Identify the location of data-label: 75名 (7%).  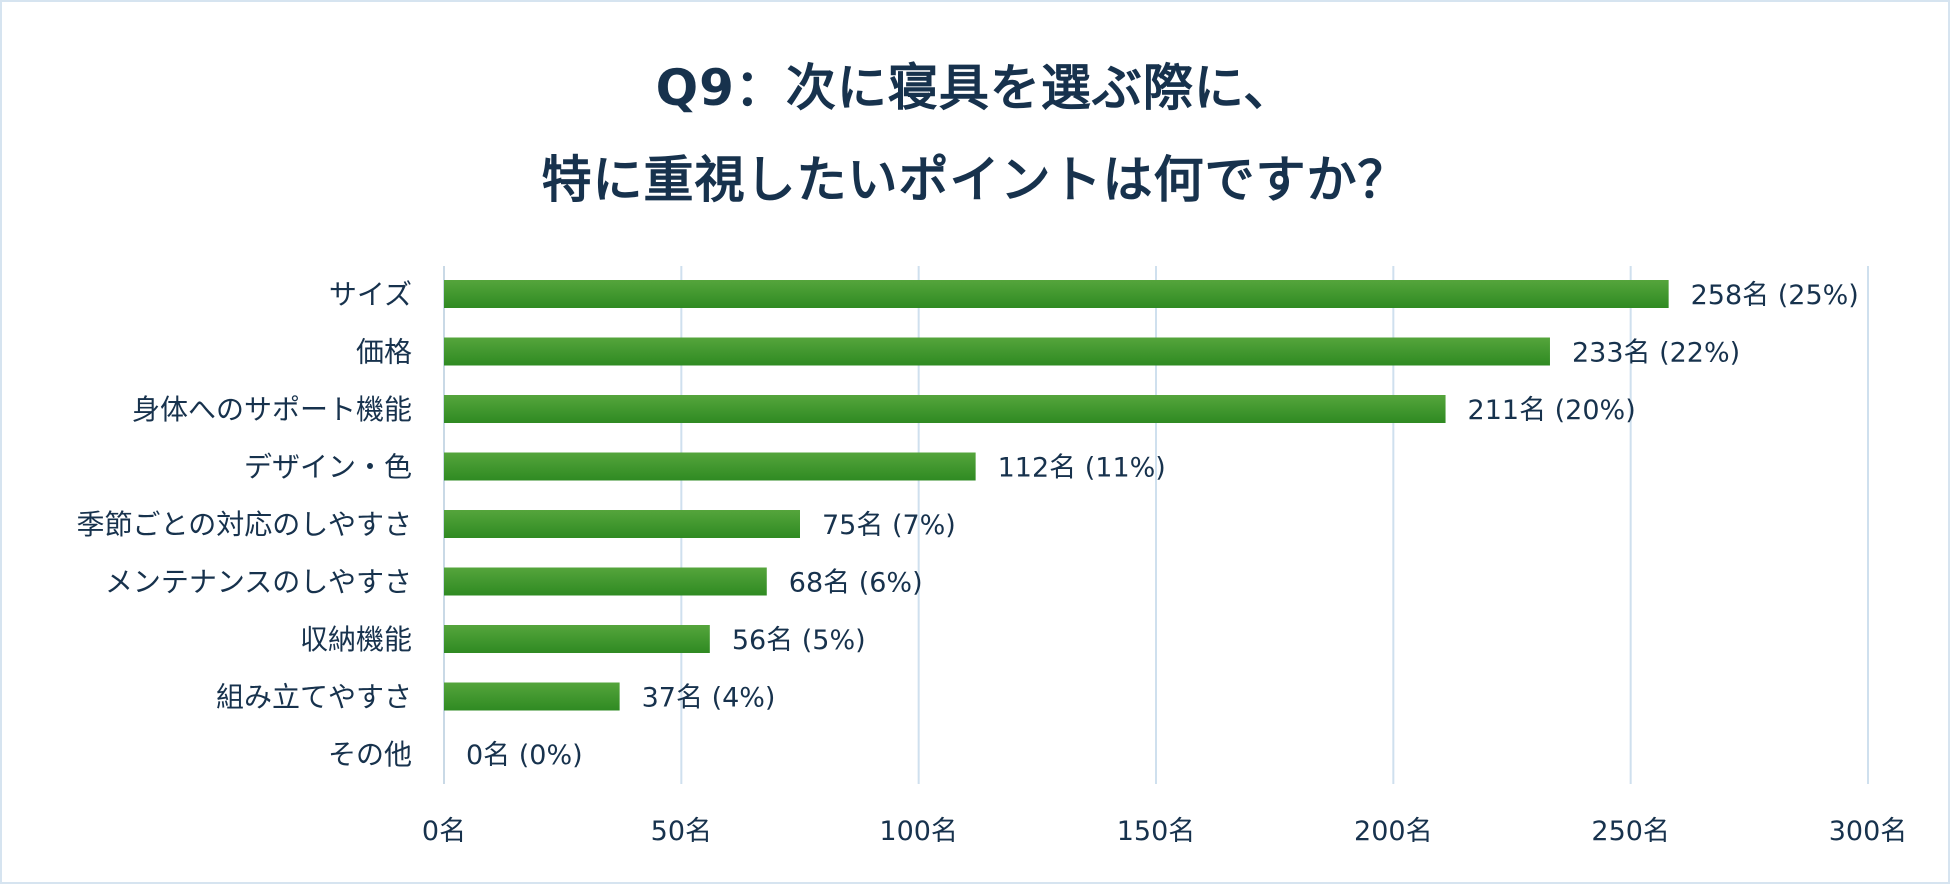
(889, 525).